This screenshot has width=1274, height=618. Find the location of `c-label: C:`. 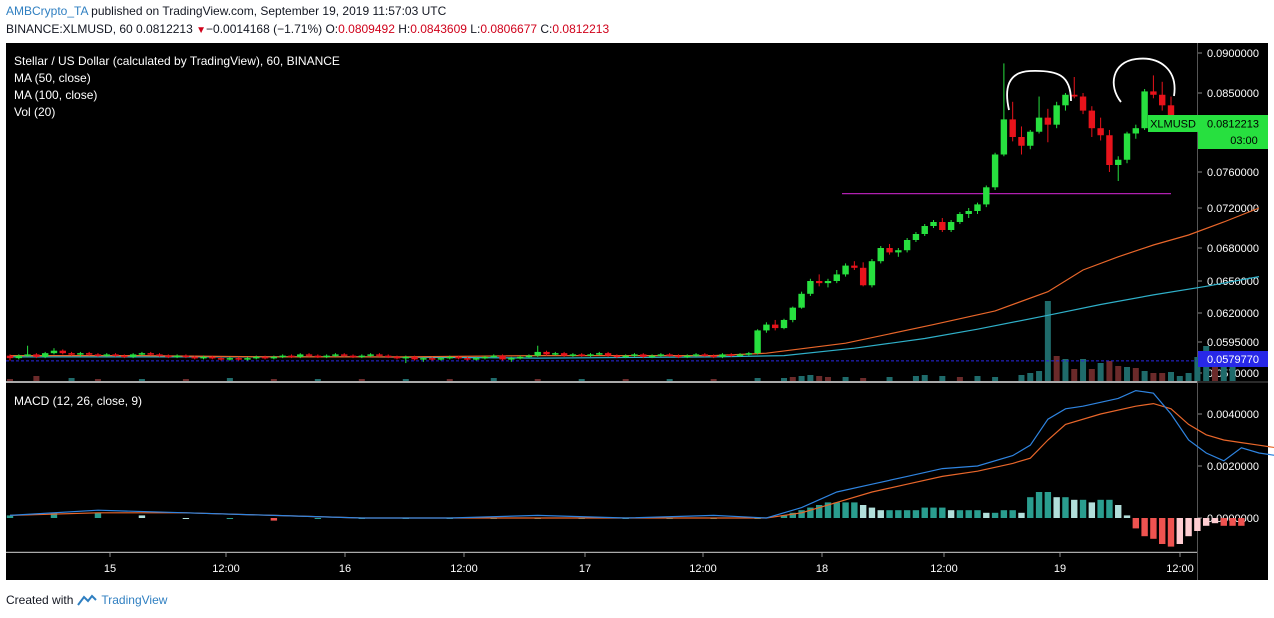

c-label: C: is located at coordinates (546, 29).